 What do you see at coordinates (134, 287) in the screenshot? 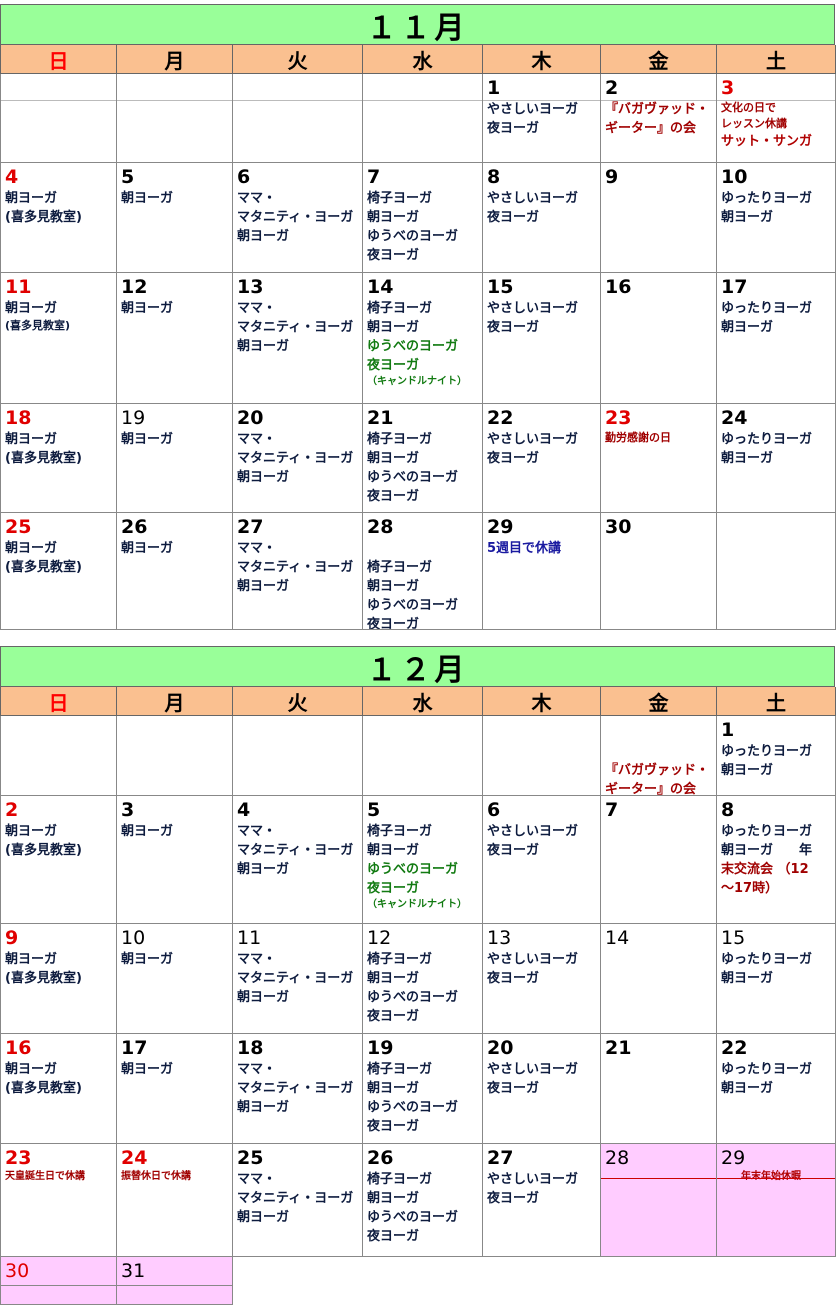
I see `day-number: 12` at bounding box center [134, 287].